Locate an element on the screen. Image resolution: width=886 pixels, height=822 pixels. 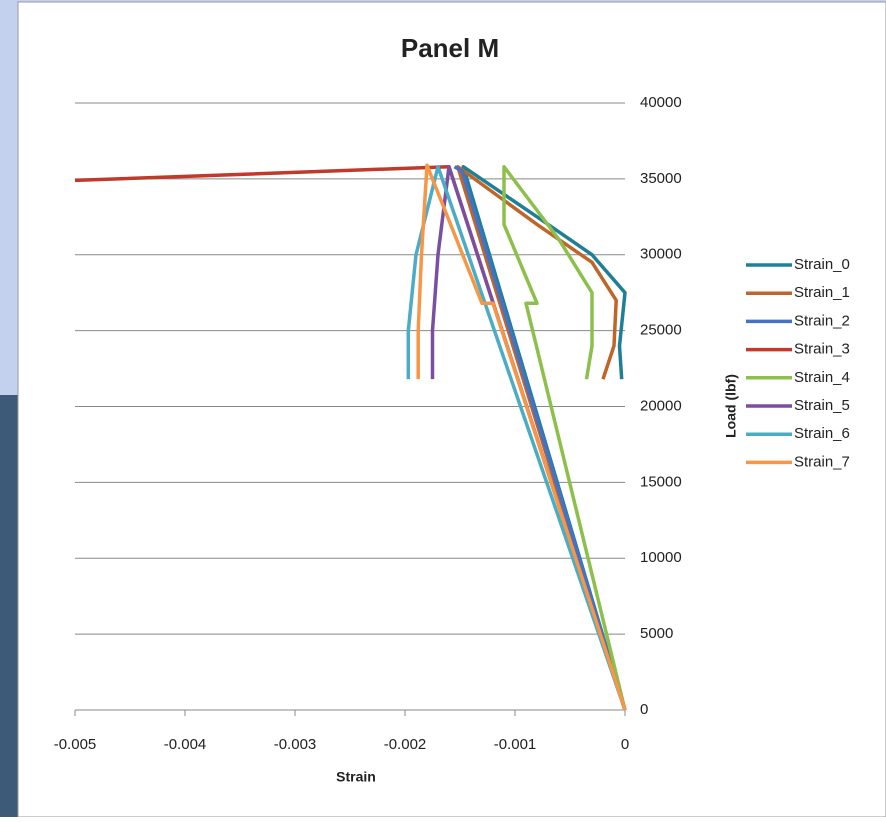
y-tick-label: 20000 is located at coordinates (661, 405).